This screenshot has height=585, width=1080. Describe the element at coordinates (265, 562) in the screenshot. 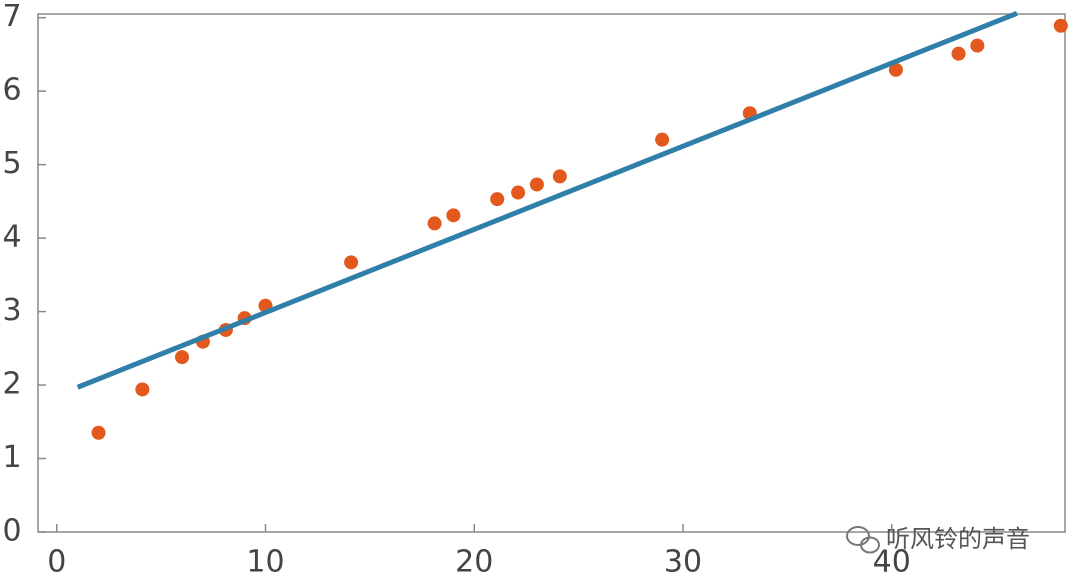

I see `x-tick-label: 10` at that location.